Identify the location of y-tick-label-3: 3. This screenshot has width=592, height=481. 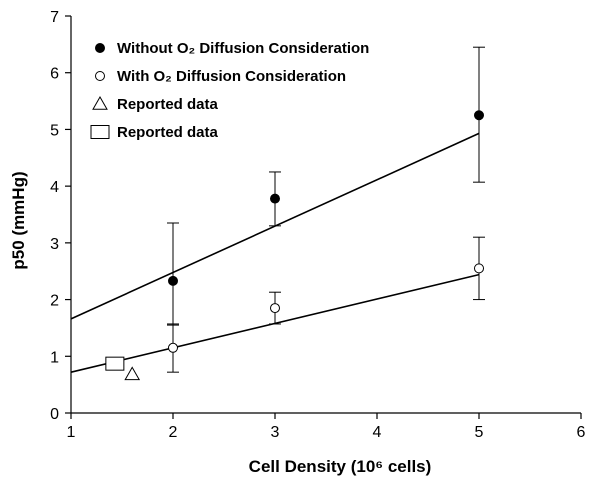
(54, 244).